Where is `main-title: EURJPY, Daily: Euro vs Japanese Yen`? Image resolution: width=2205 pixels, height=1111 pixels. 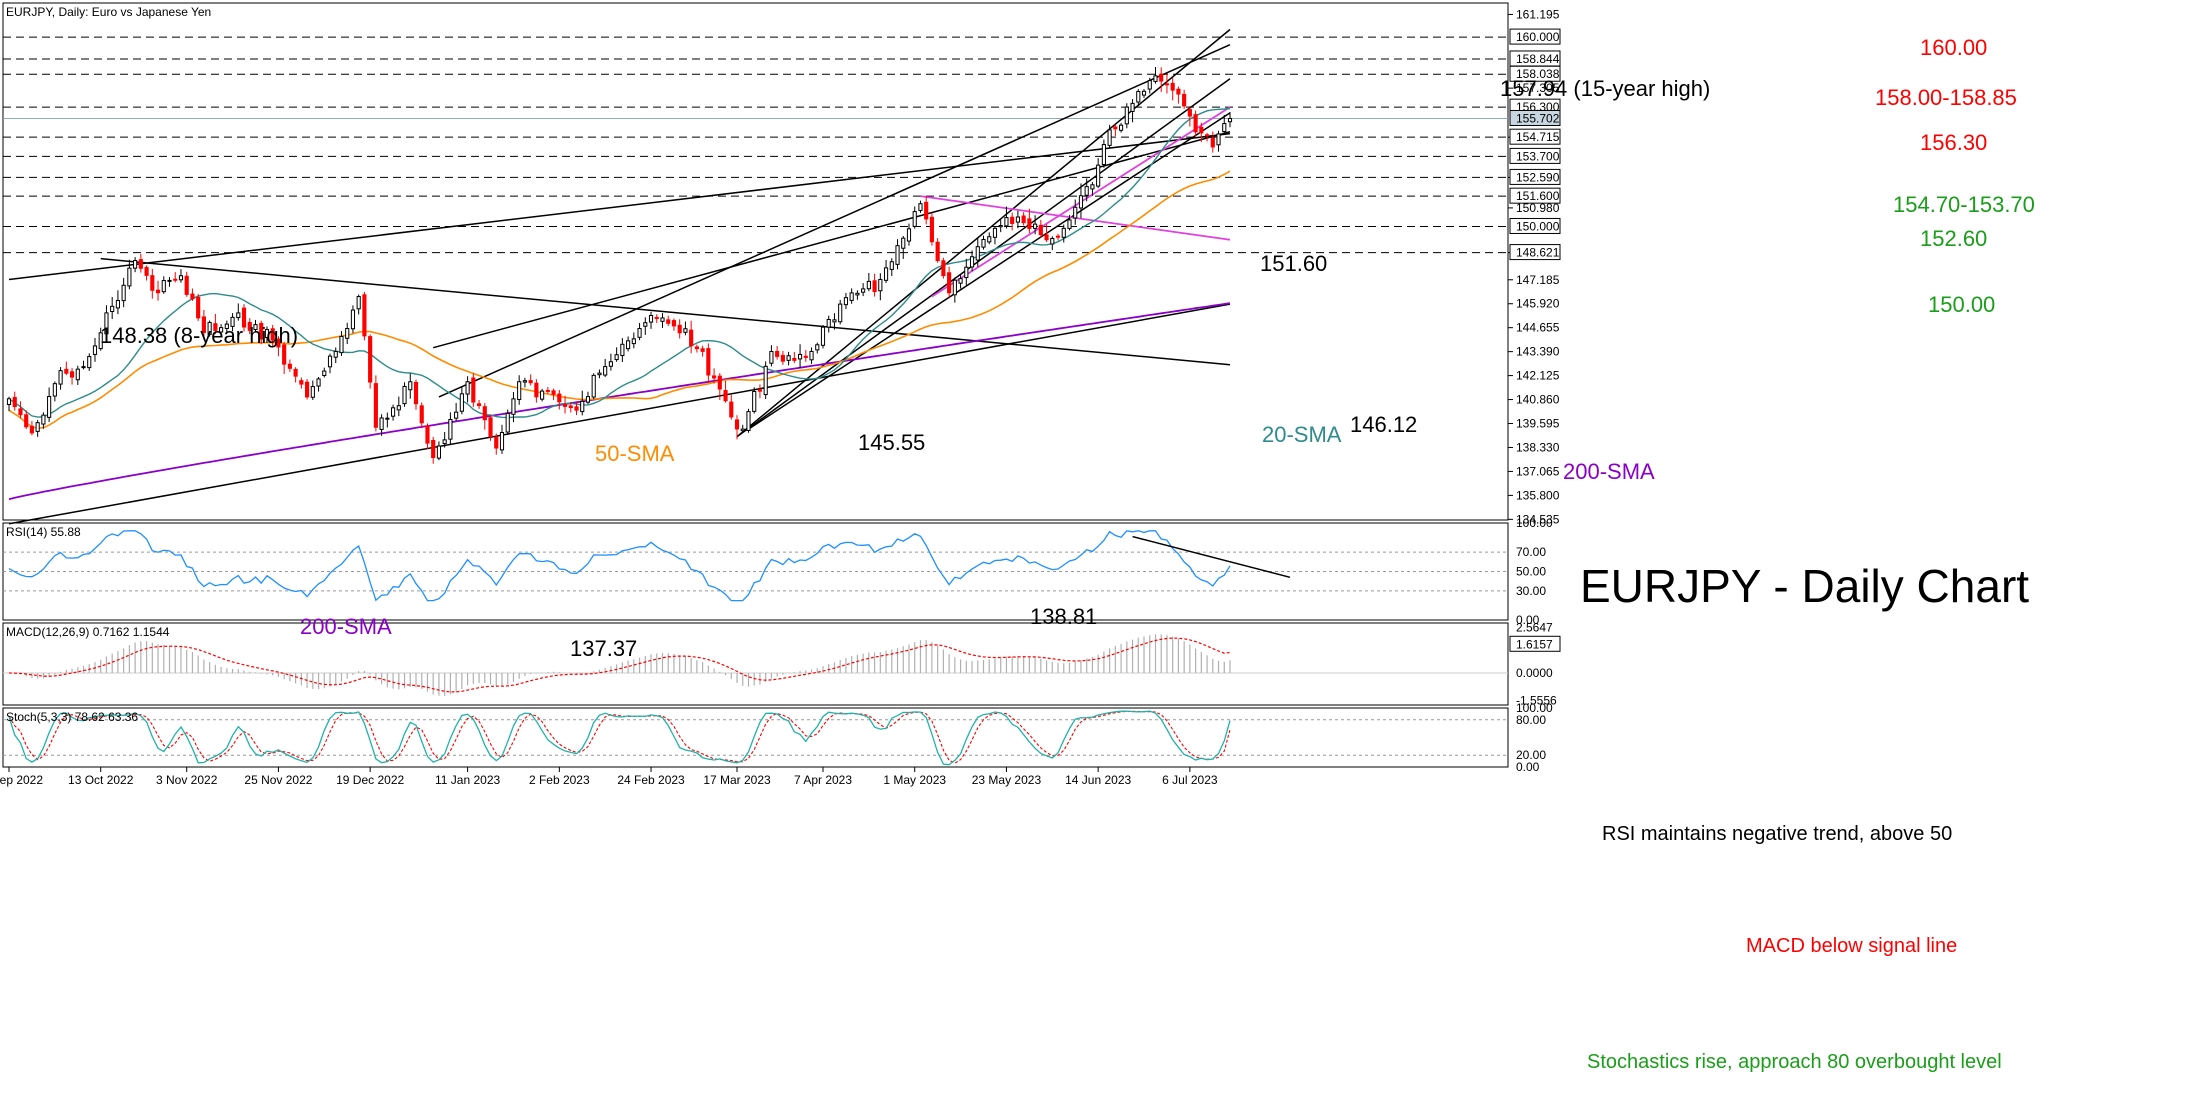
main-title: EURJPY, Daily: Euro vs Japanese Yen is located at coordinates (108, 12).